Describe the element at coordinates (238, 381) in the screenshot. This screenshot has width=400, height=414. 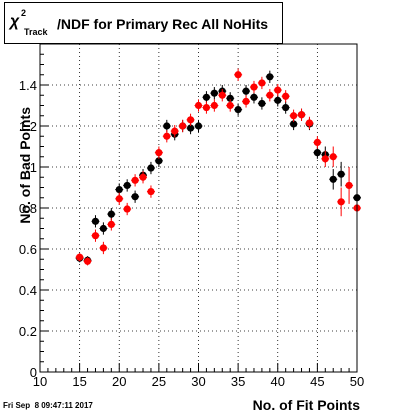
I see `x-tick-label: 35` at that location.